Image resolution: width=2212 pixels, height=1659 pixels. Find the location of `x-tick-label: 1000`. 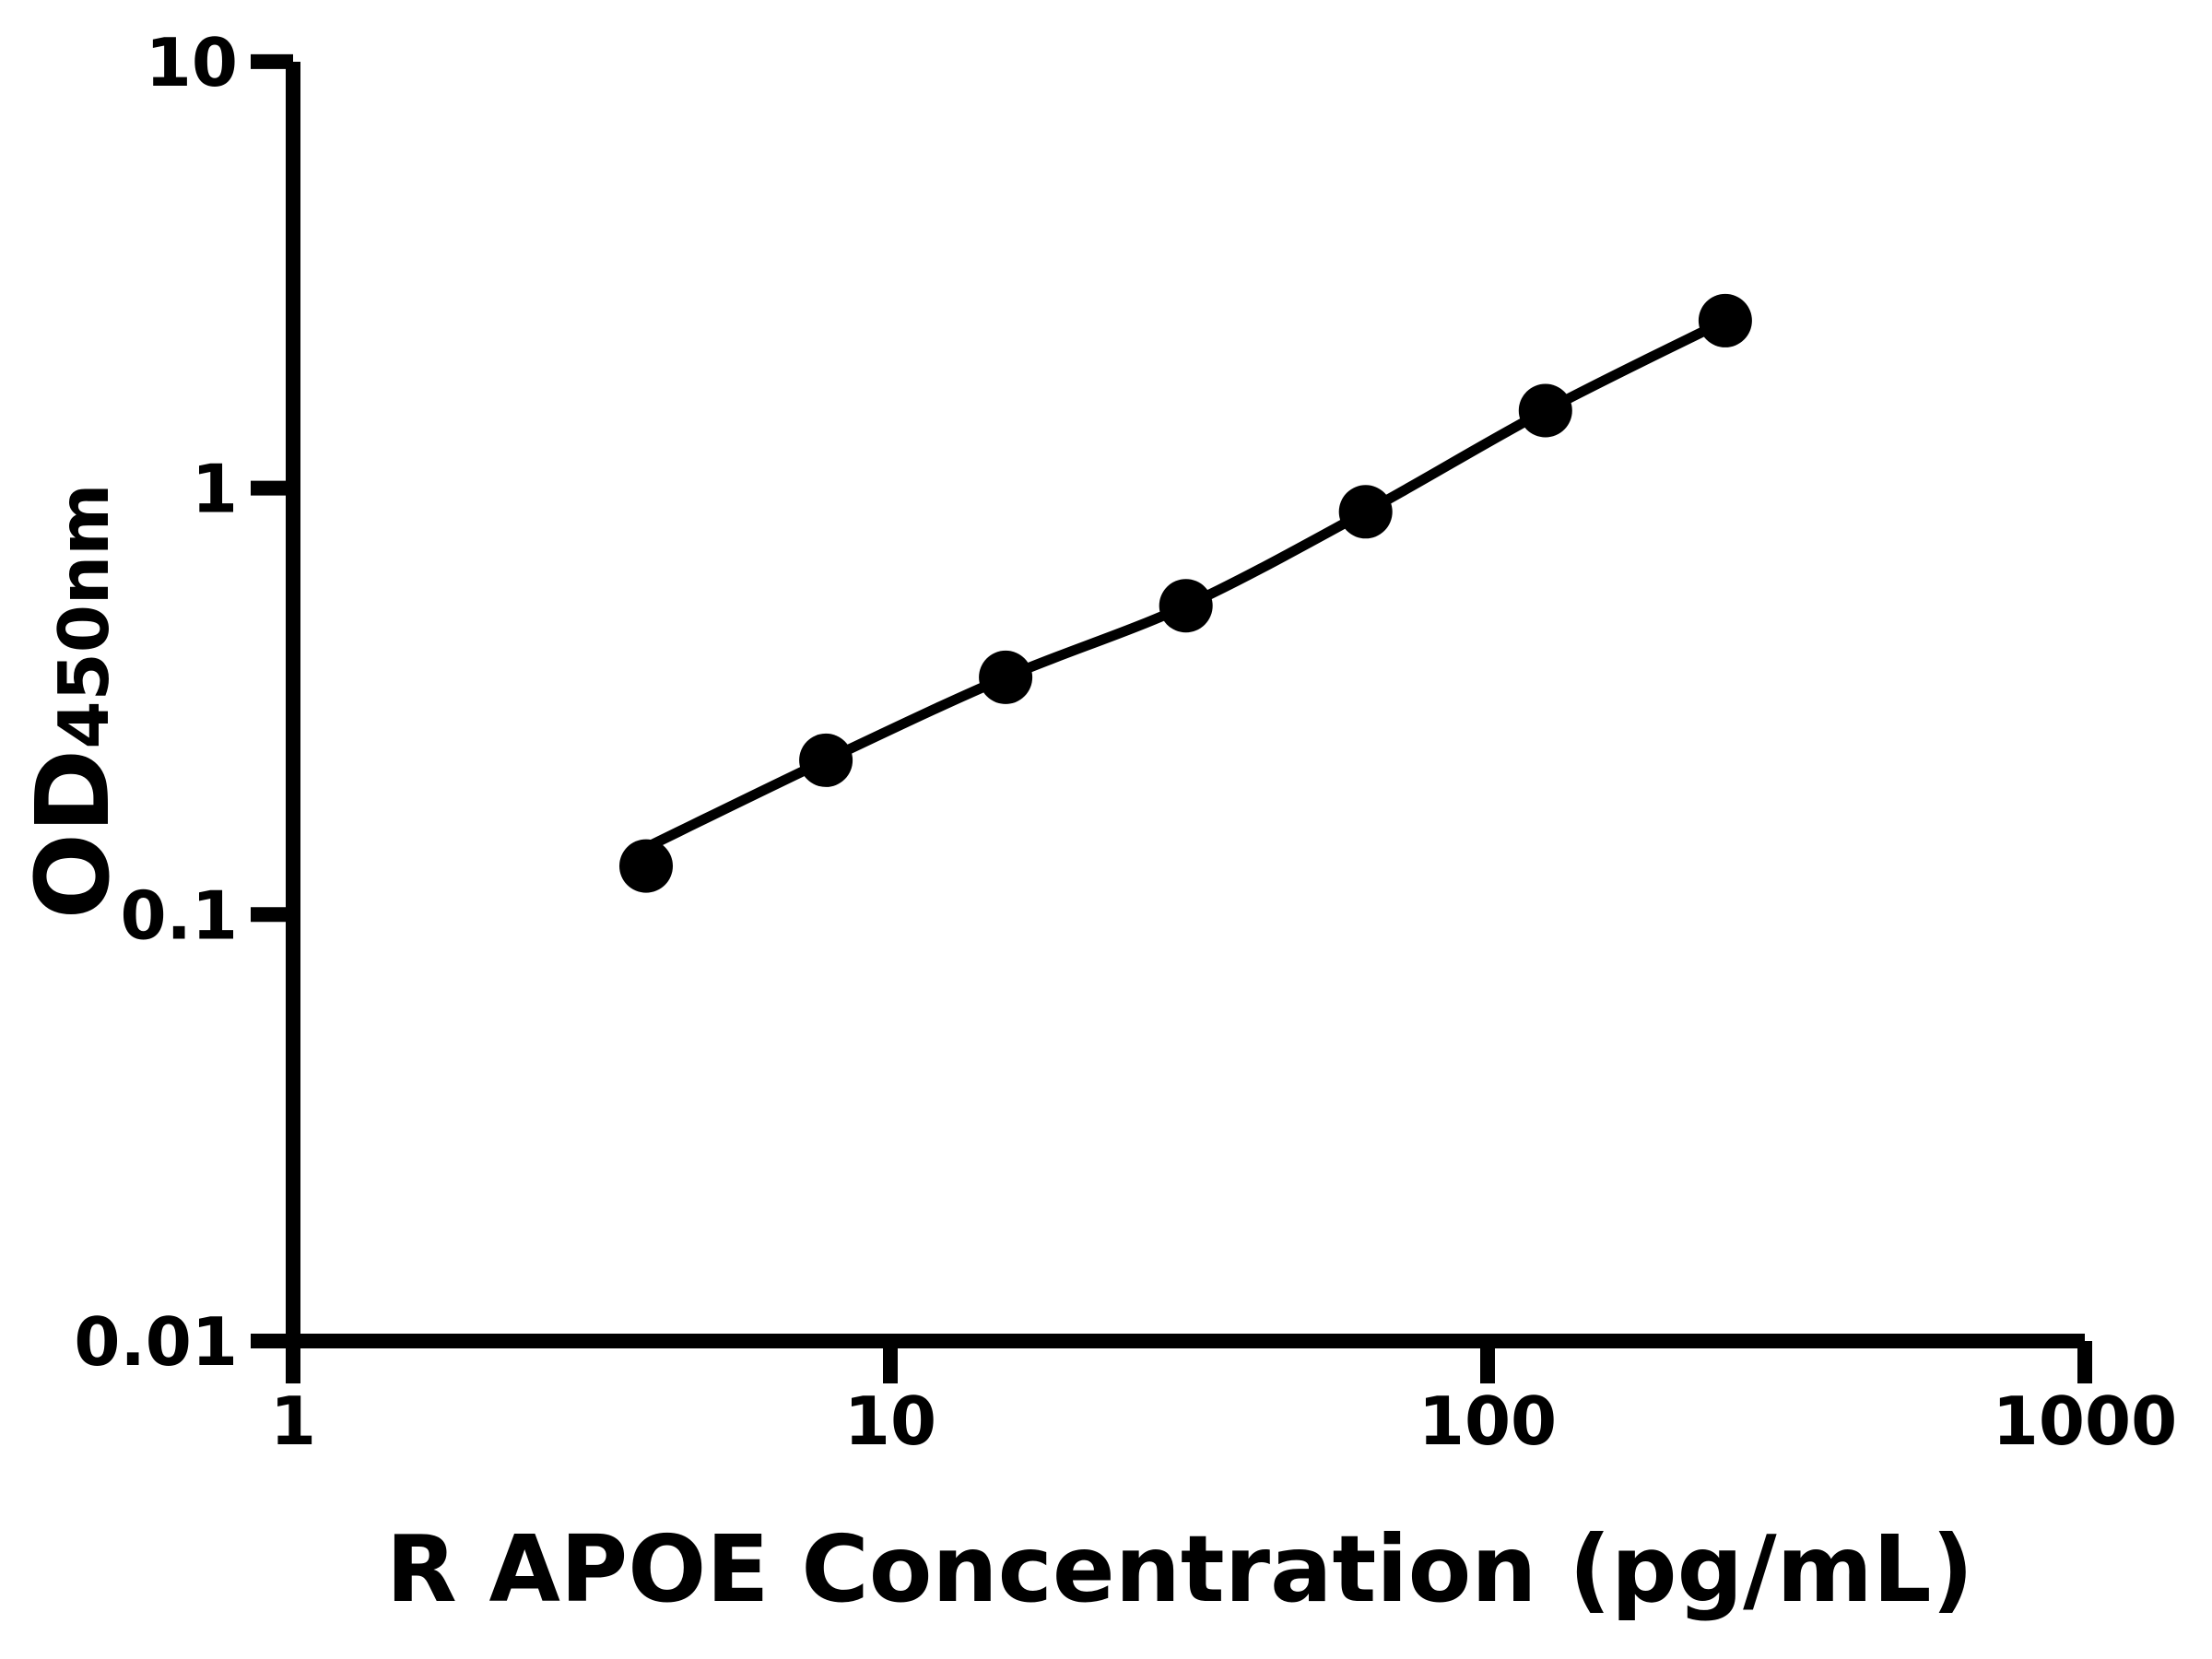

x-tick-label: 1000 is located at coordinates (2085, 1421).